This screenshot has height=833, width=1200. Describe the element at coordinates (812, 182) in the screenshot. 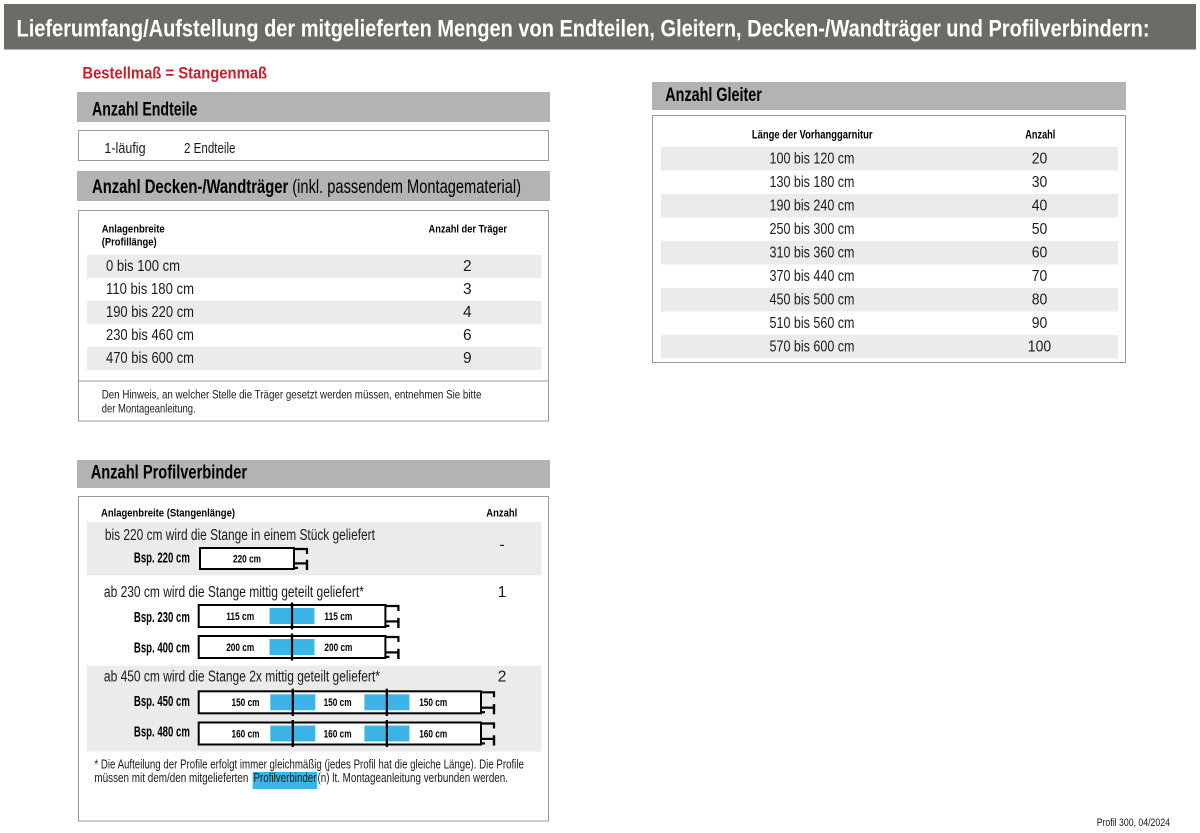

I see `svg-text: 130 bis 180 cm` at that location.